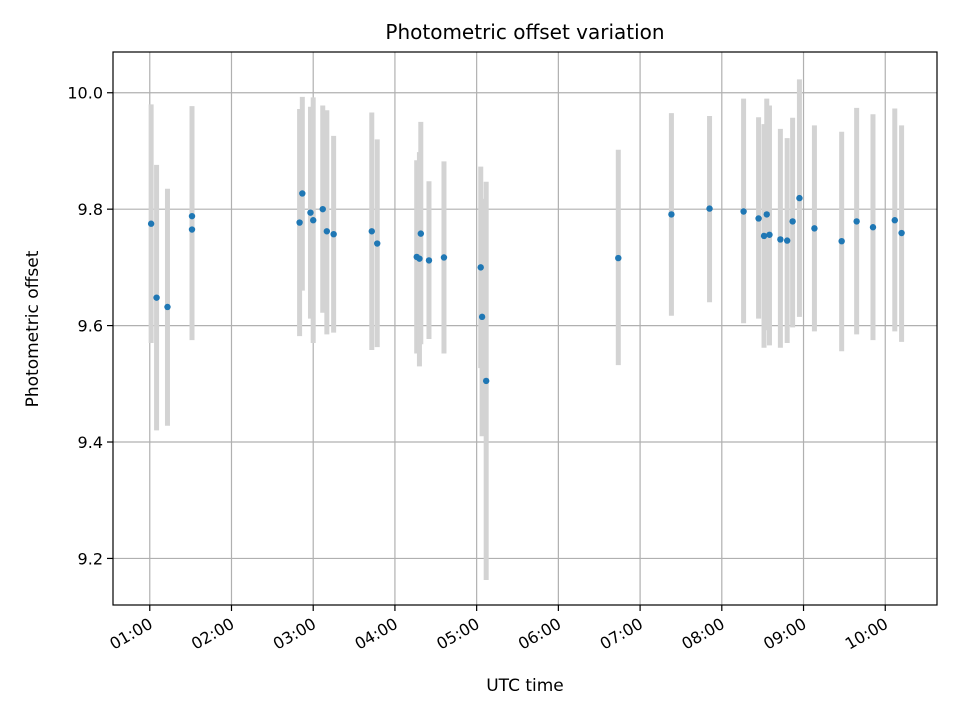  I want to click on y-tick-label: 9.6, so click(90, 326).